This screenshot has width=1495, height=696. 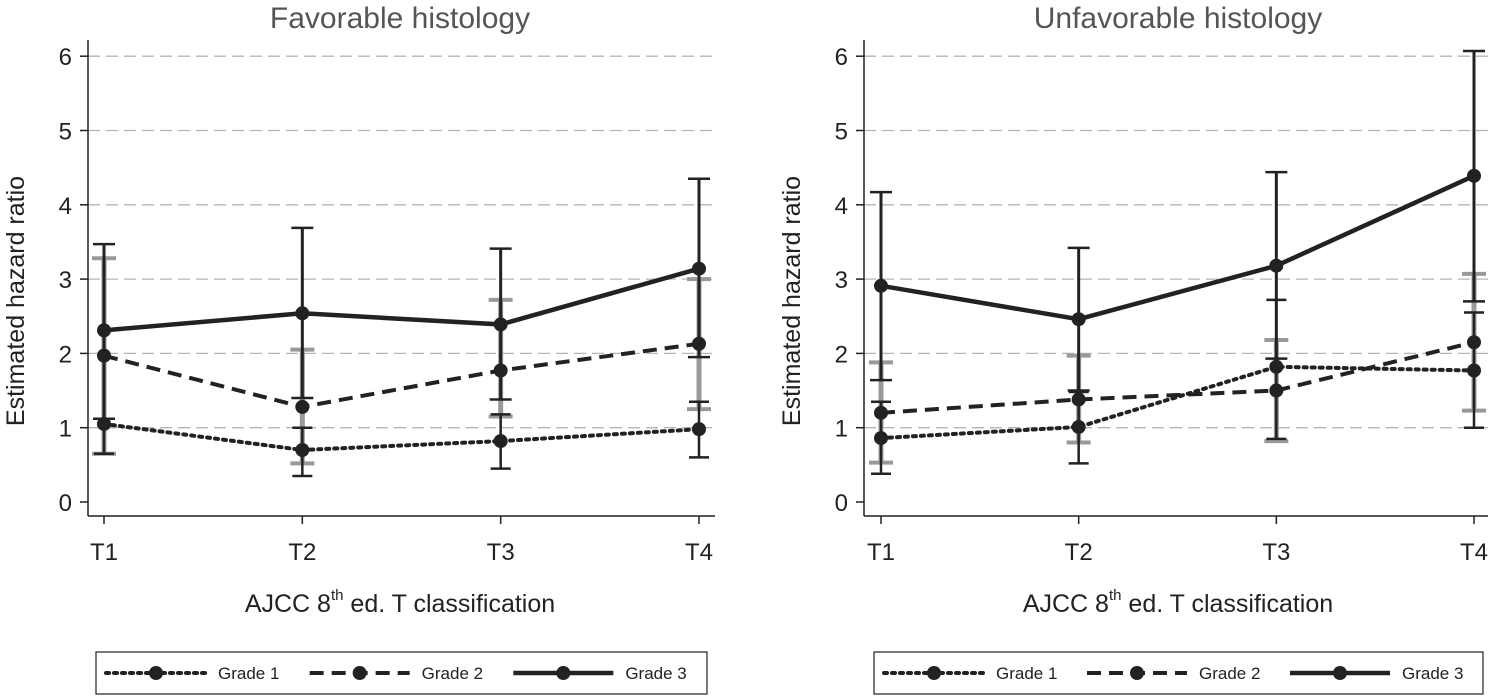 What do you see at coordinates (1178, 18) in the screenshot?
I see `chart-title: Unfavorable histology` at bounding box center [1178, 18].